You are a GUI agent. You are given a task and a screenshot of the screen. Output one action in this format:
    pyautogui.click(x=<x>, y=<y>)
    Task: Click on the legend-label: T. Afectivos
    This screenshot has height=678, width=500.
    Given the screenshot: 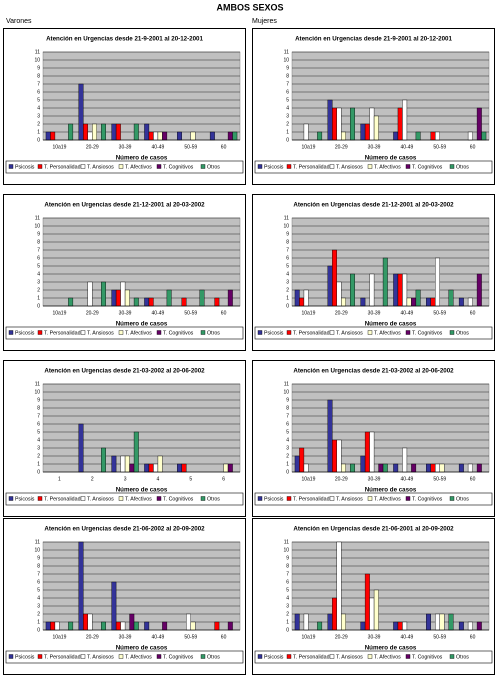 What is the action you would take?
    pyautogui.click(x=138, y=167)
    